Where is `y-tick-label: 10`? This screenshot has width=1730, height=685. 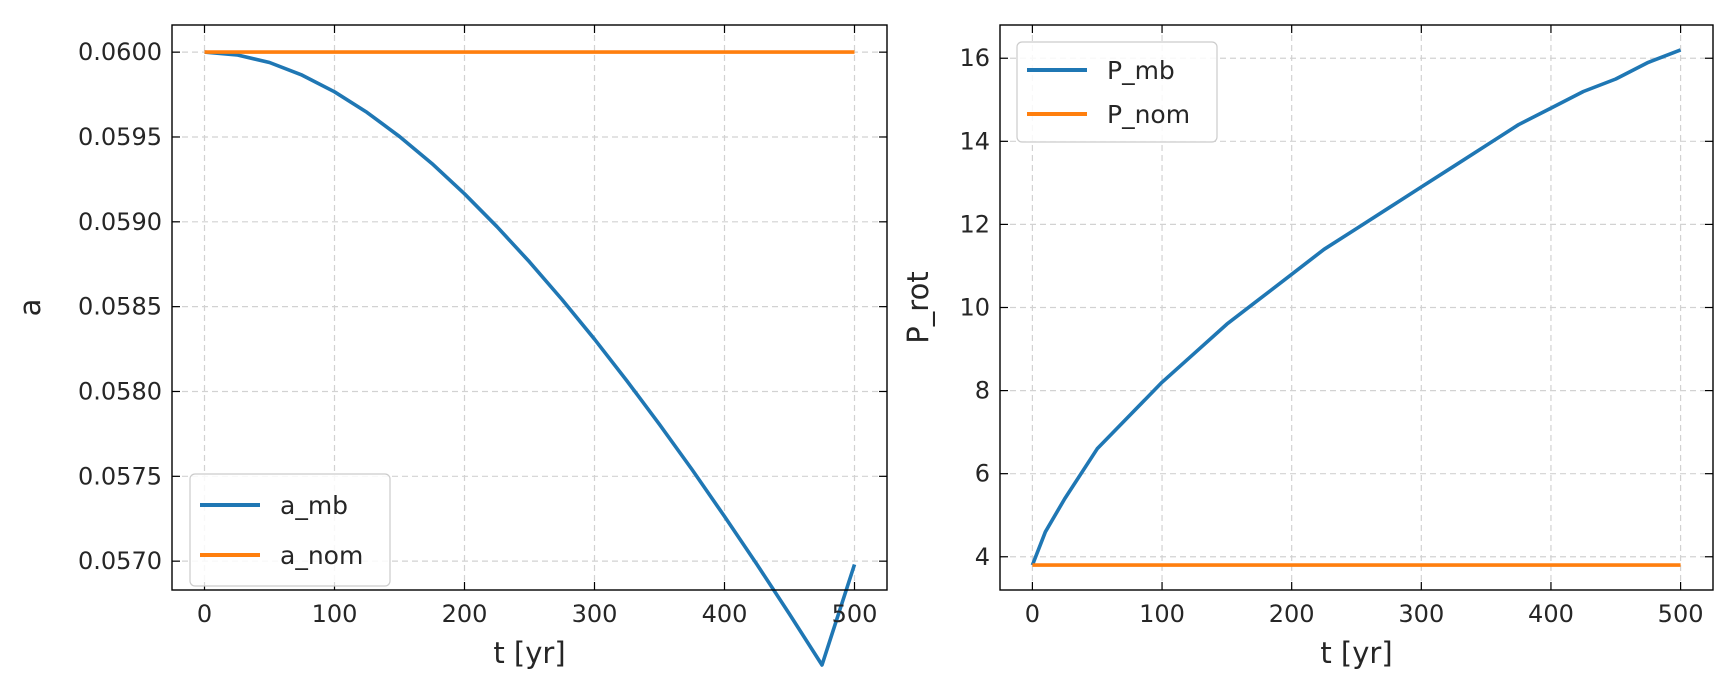 y-tick-label: 10 is located at coordinates (974, 308).